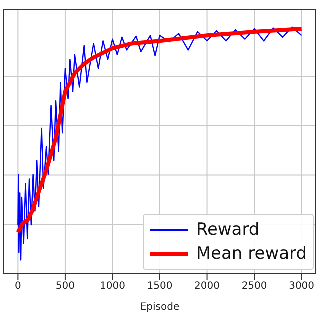 The width and height of the screenshot is (320, 320). I want to click on x-tick-label: 500, so click(65, 286).